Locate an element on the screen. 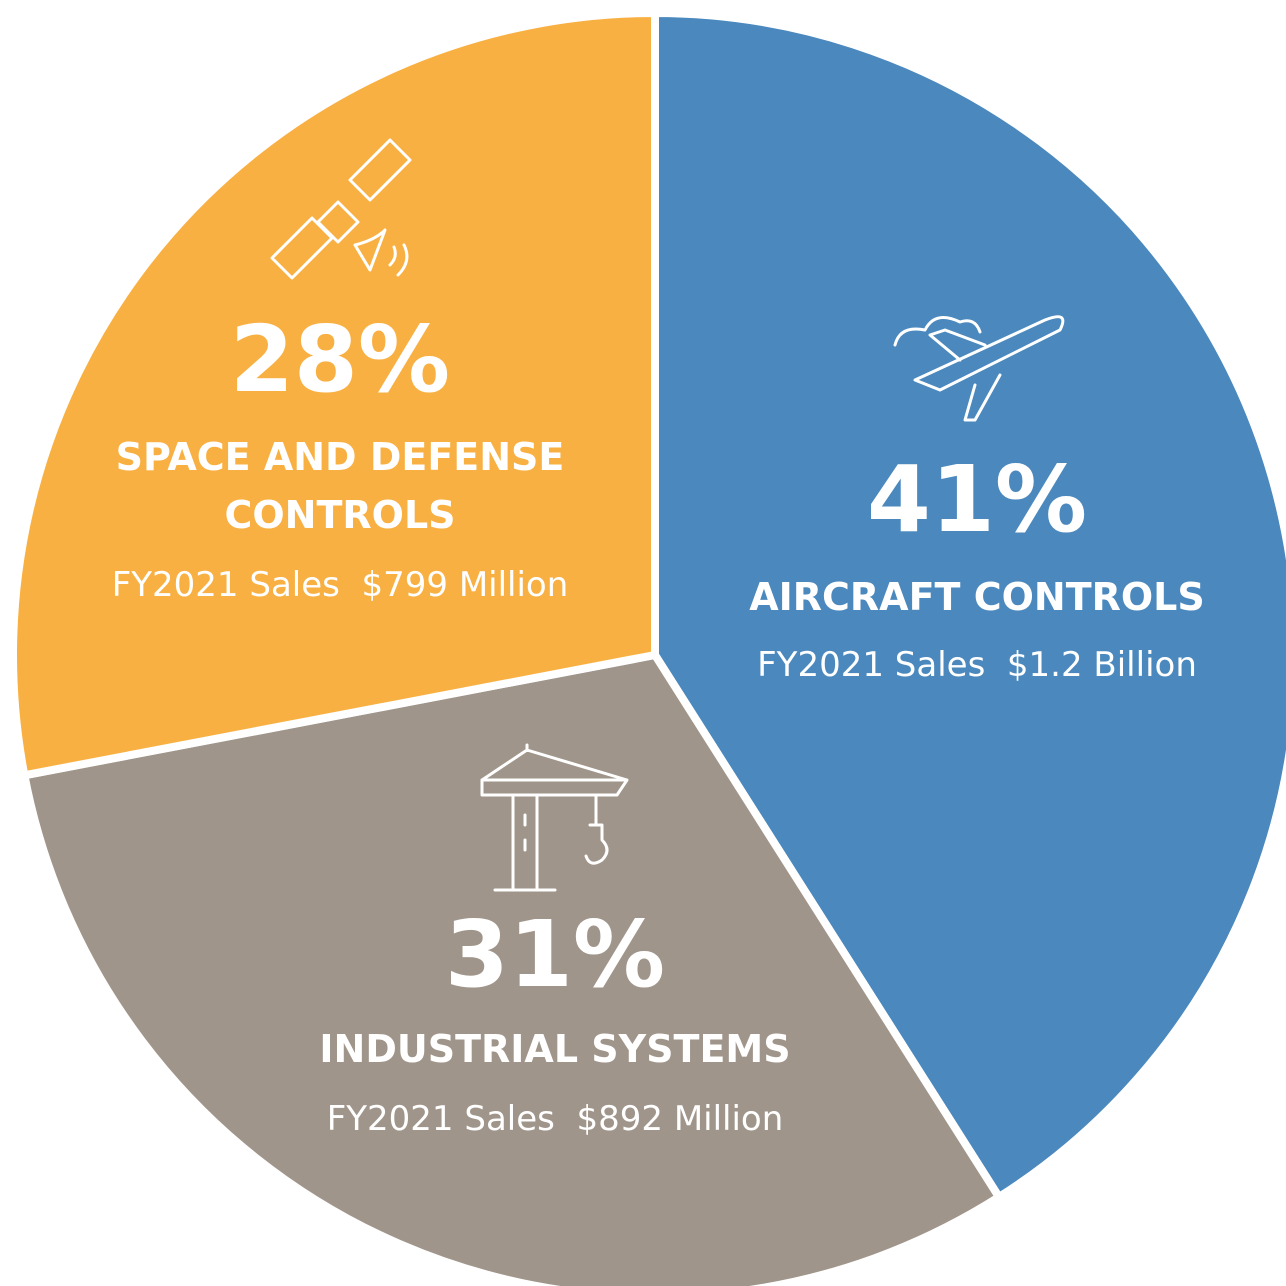  plane-icon is located at coordinates (979, 368).